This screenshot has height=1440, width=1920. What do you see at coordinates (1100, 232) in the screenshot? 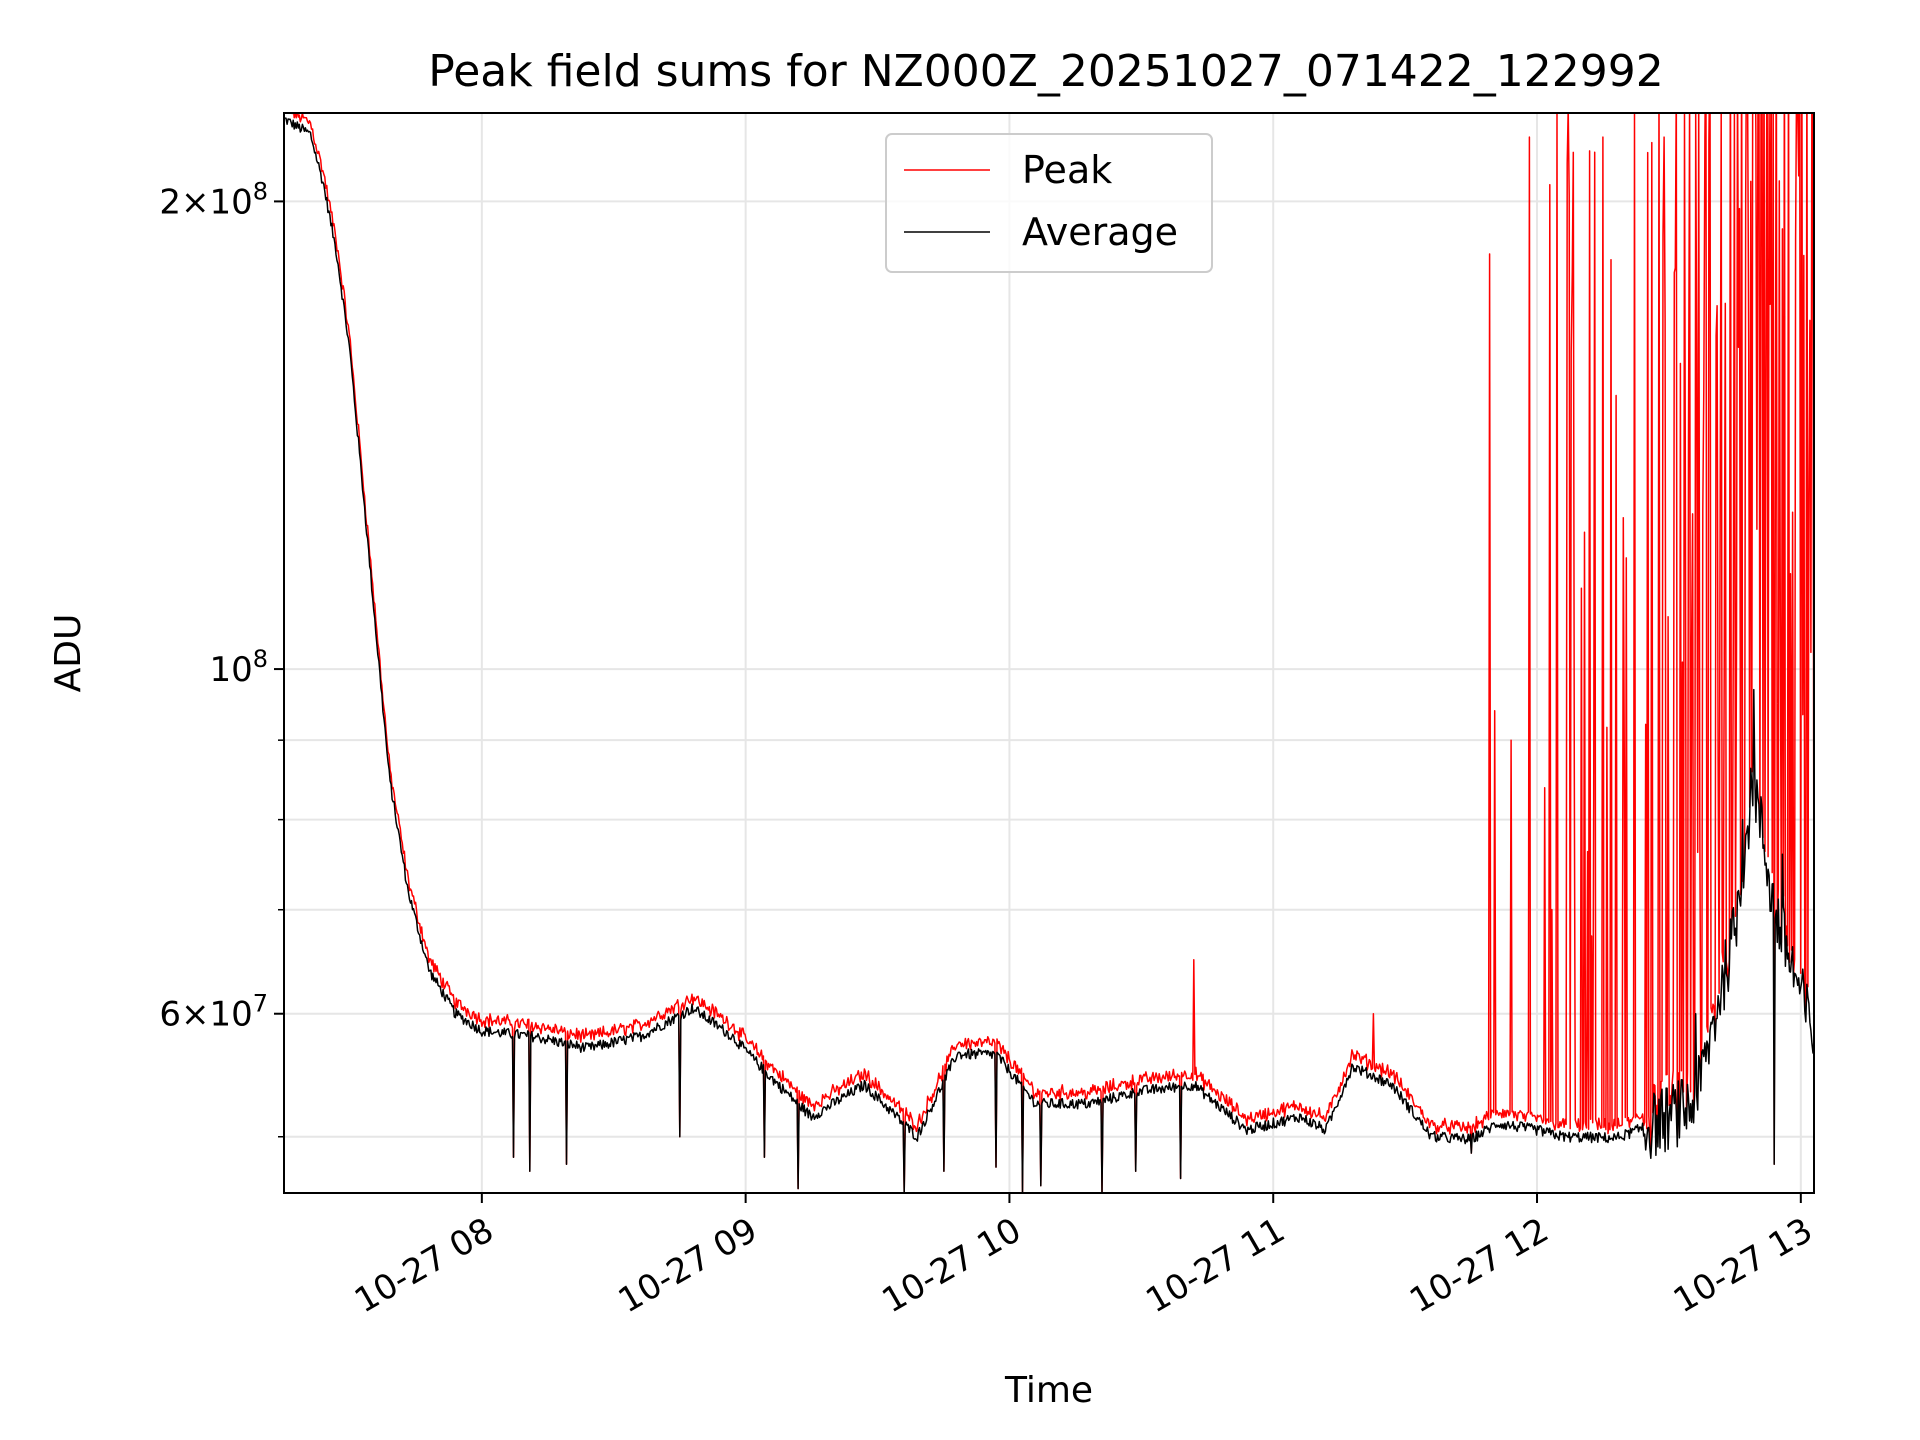
I see `legend-average-label: Average` at bounding box center [1100, 232].